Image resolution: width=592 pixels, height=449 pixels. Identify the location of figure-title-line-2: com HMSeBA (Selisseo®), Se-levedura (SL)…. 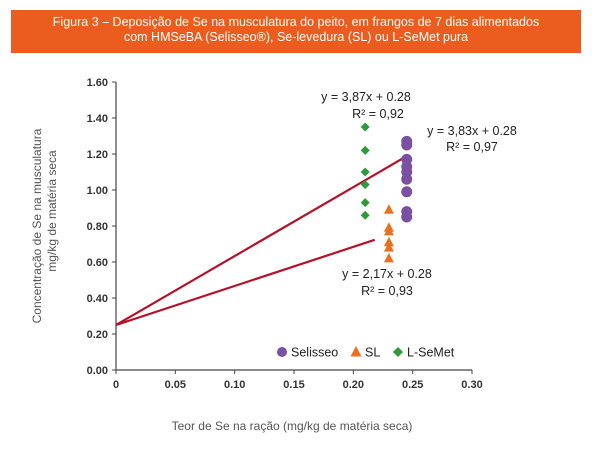
(296, 37).